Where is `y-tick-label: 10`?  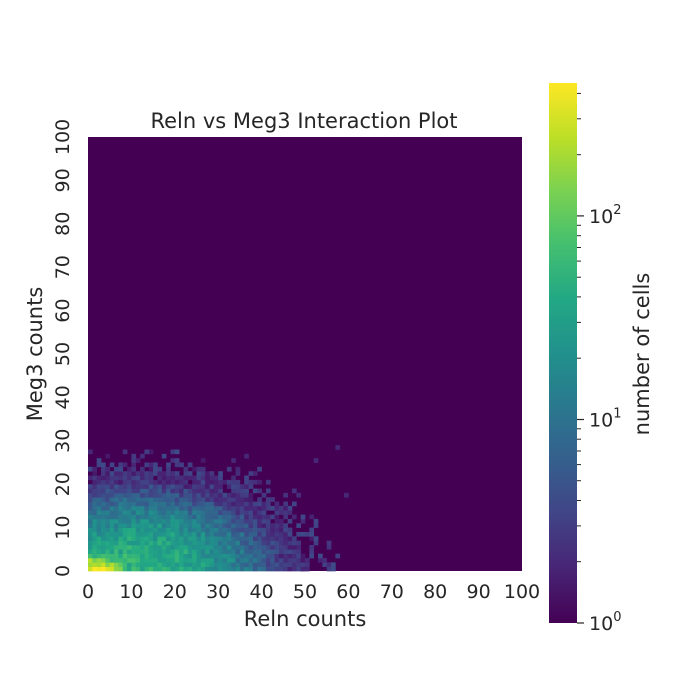
y-tick-label: 10 is located at coordinates (63, 528).